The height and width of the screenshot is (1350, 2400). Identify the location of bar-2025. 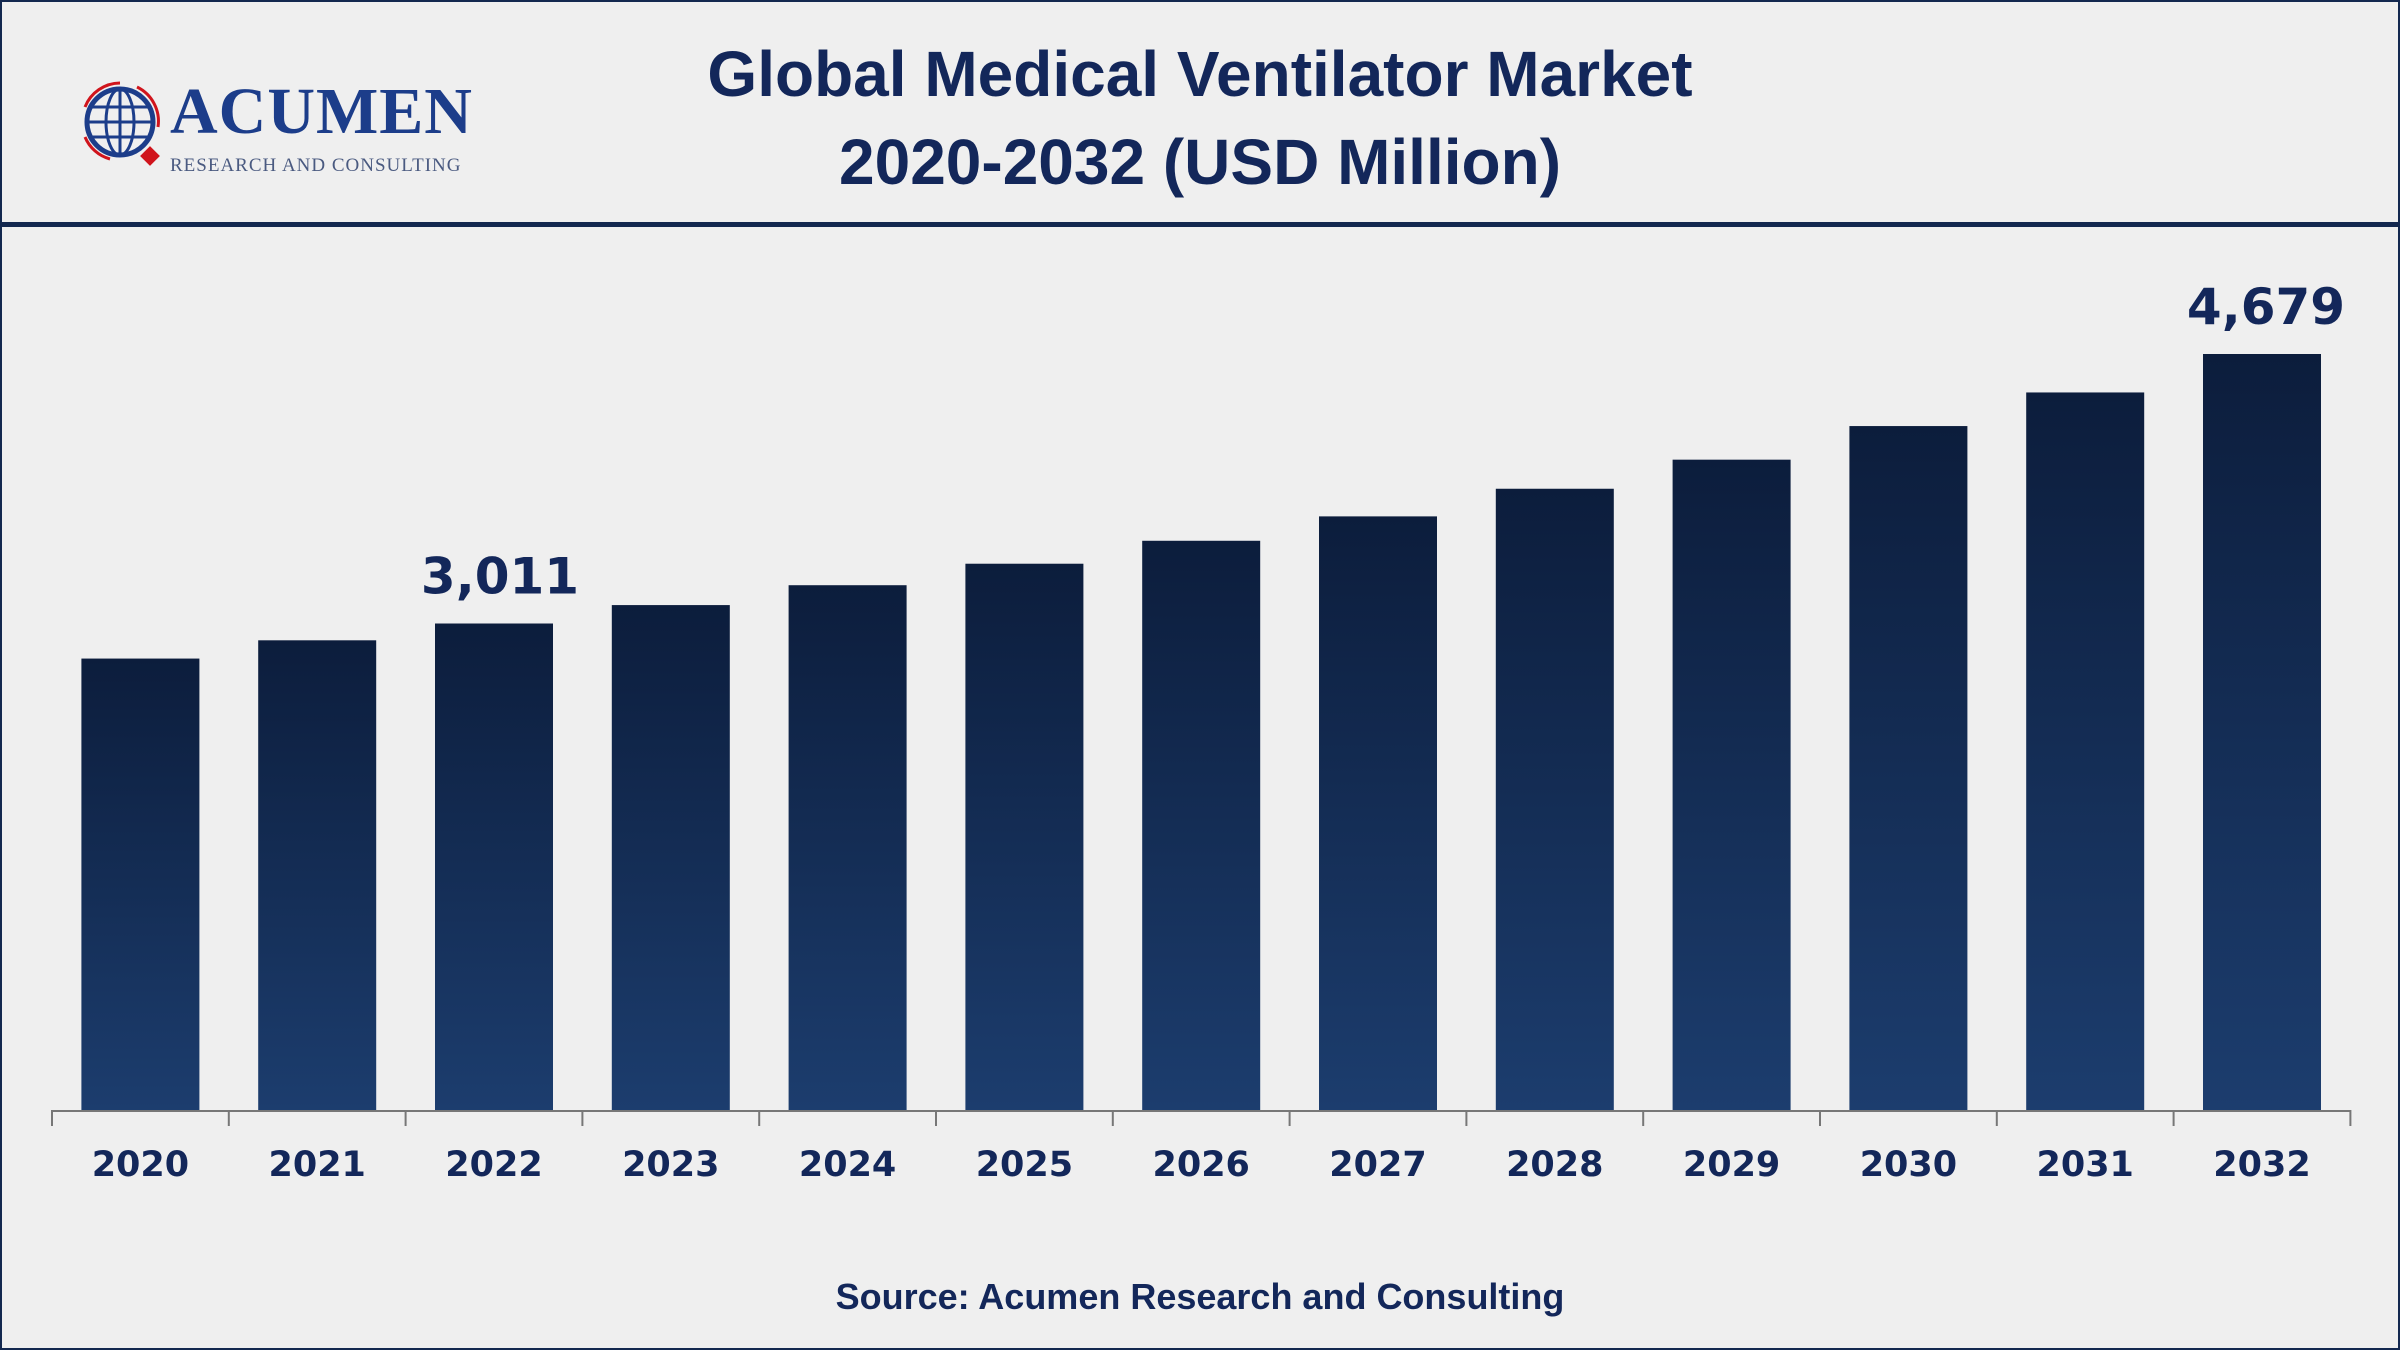
(1024, 836).